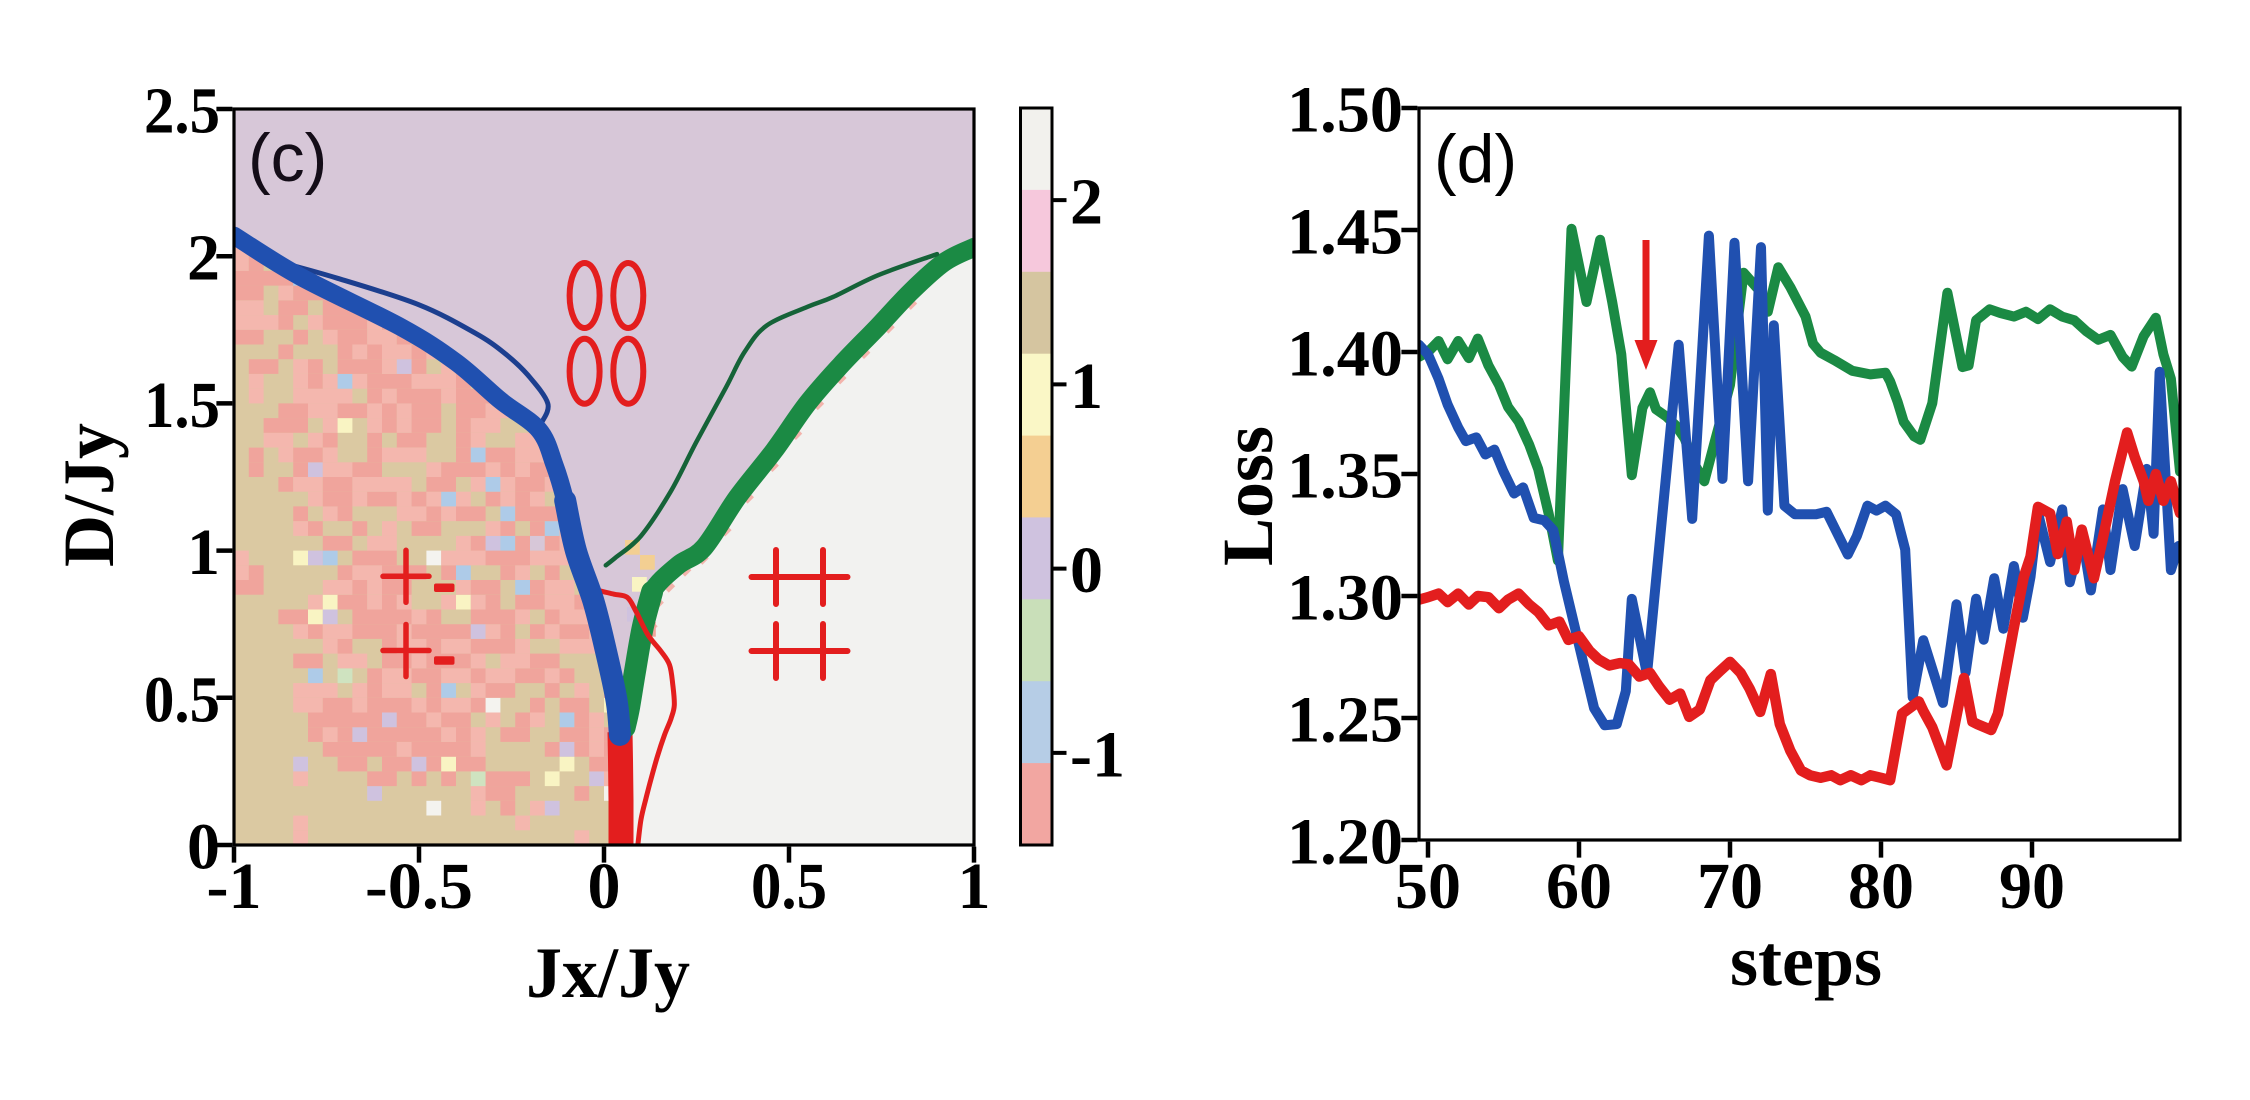  What do you see at coordinates (1345, 720) in the screenshot?
I see `svg-text: 1.25` at bounding box center [1345, 720].